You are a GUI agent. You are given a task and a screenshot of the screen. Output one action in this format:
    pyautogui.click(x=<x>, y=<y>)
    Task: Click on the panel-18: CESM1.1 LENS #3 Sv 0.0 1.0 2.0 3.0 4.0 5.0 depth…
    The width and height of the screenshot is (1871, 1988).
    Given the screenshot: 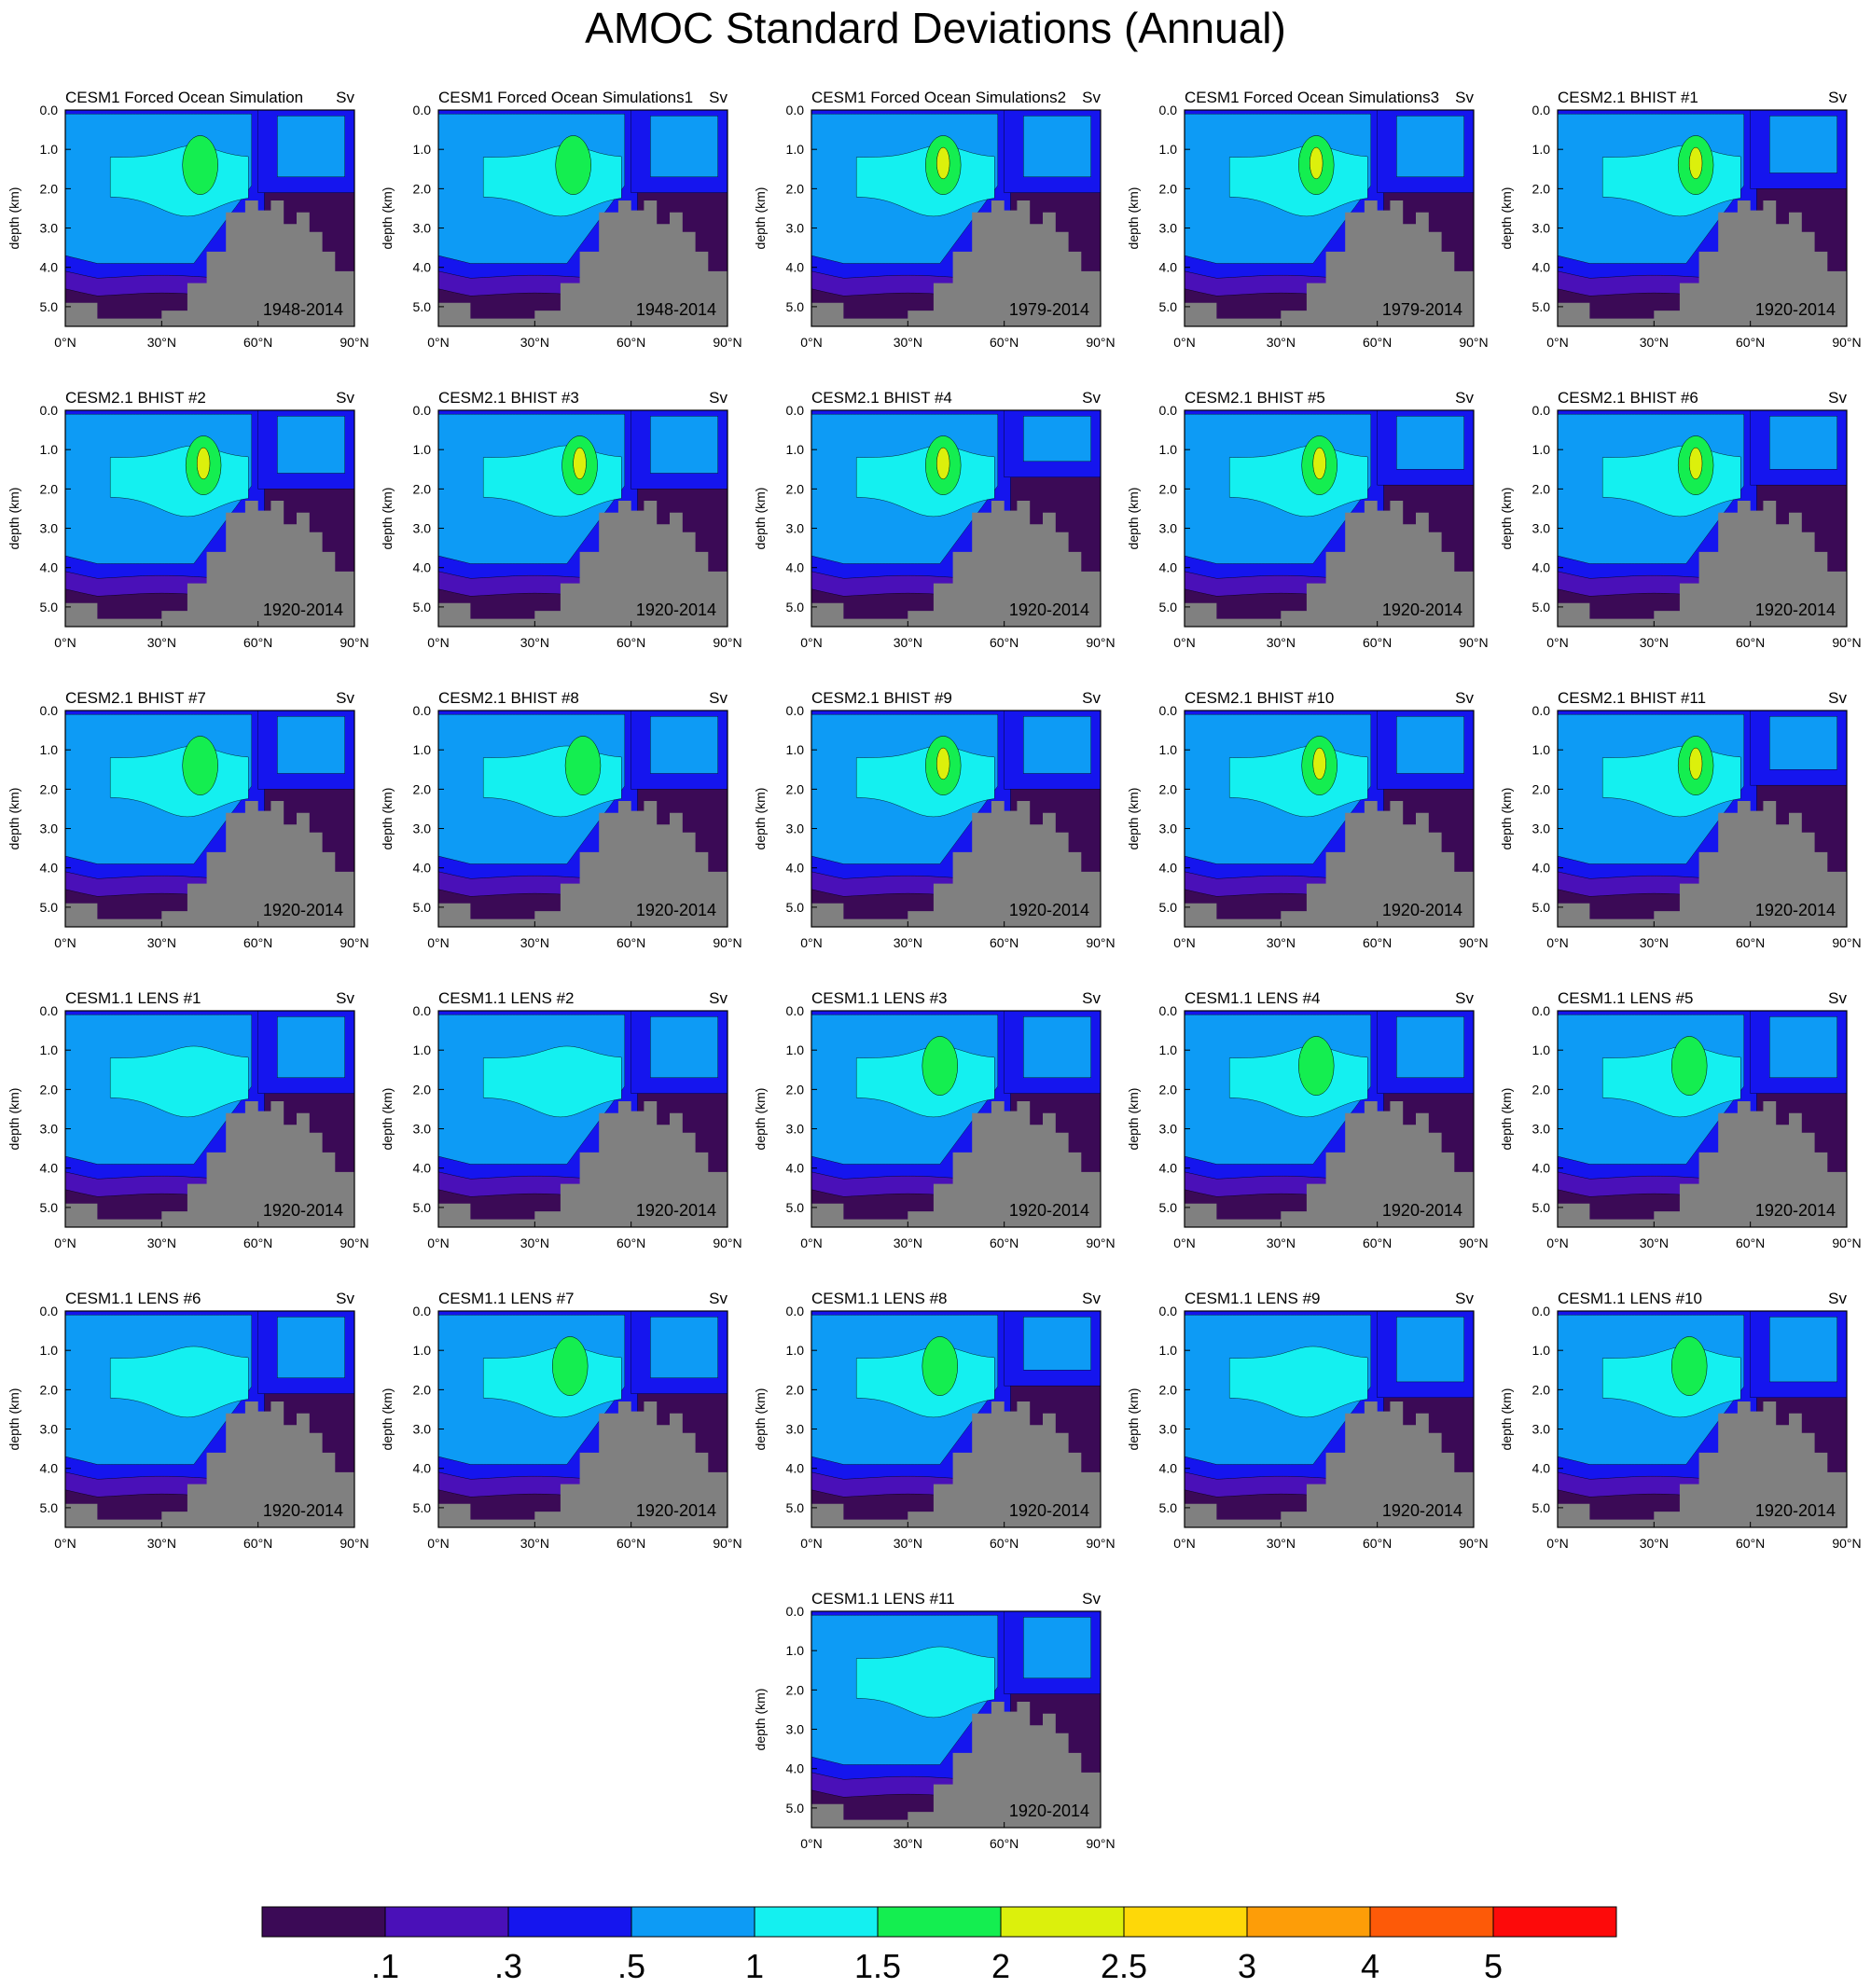 What is the action you would take?
    pyautogui.click(x=933, y=1123)
    